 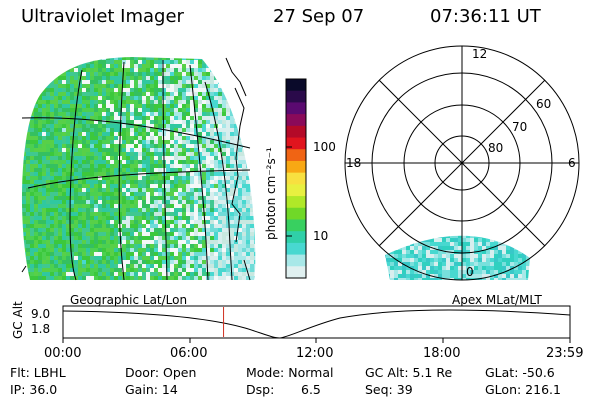 I want to click on lat-label-70: 70, so click(x=520, y=127).